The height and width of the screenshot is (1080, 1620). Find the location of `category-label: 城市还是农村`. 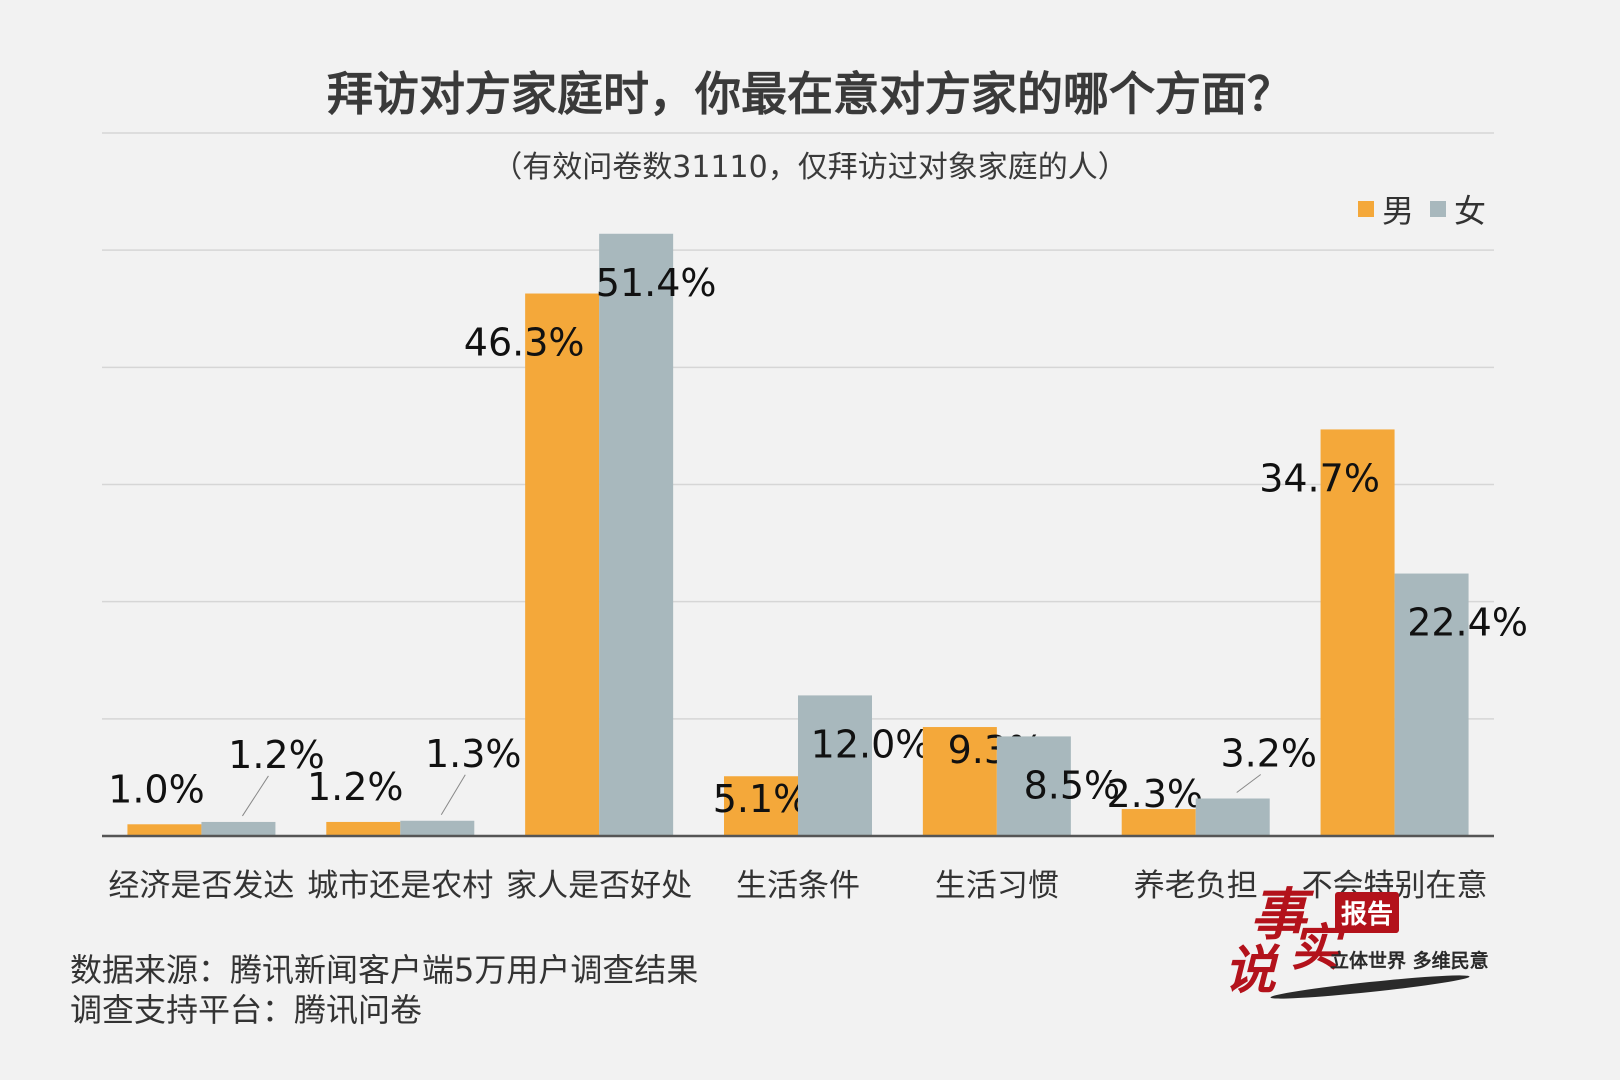

category-label: 城市还是农村 is located at coordinates (400, 886).